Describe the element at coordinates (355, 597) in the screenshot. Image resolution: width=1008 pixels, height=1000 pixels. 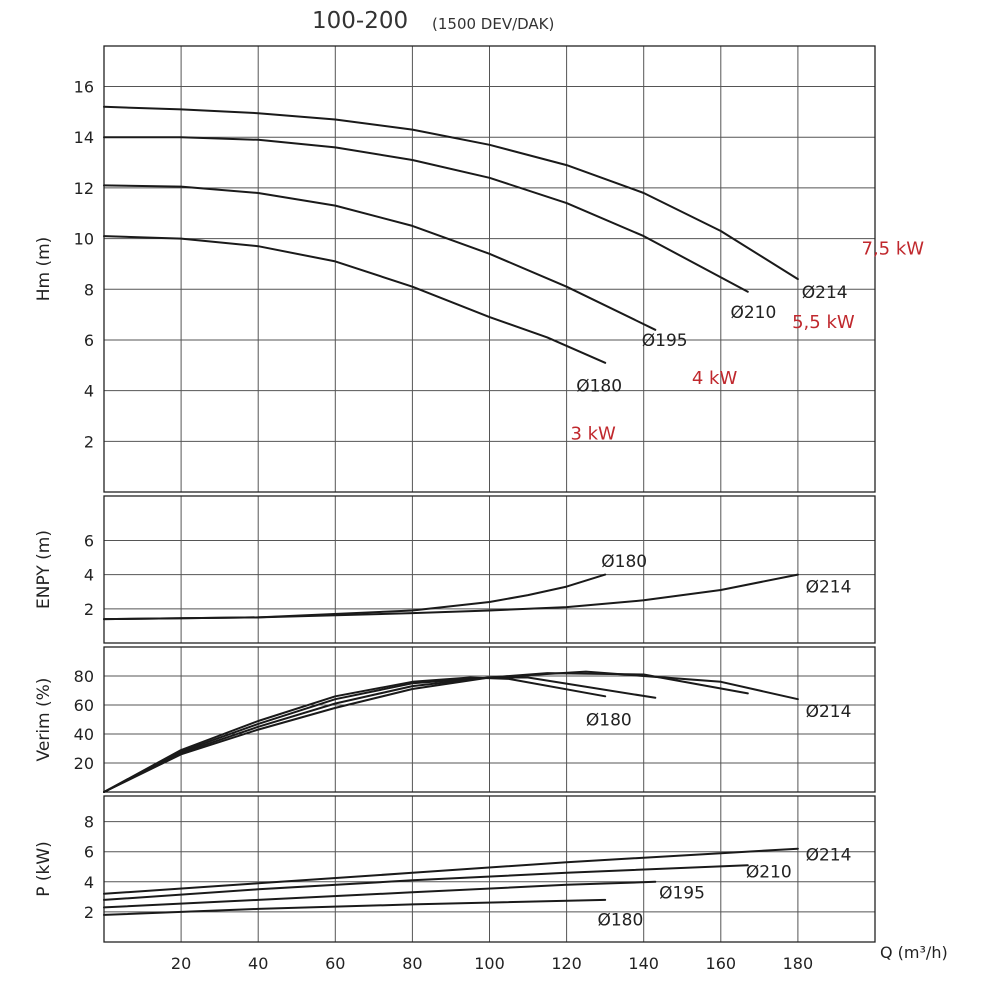
I see `enpy-curve-d180` at that location.